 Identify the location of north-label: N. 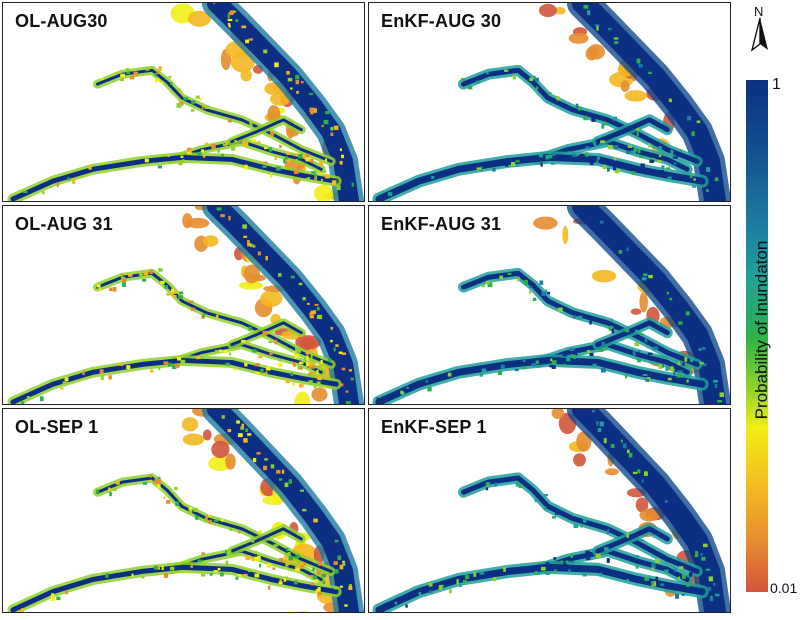
(759, 11).